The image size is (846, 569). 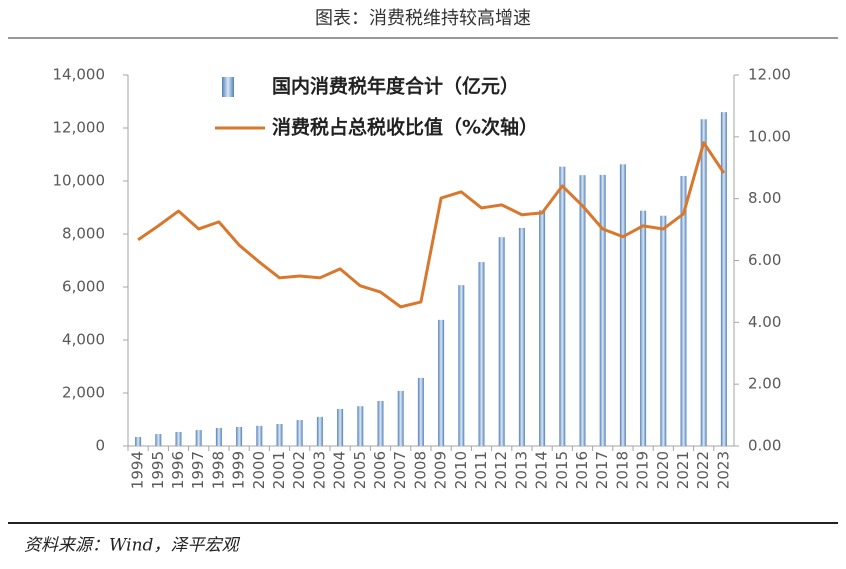 I want to click on chart-title: 图表：消费税维持较高增速, so click(x=423, y=18).